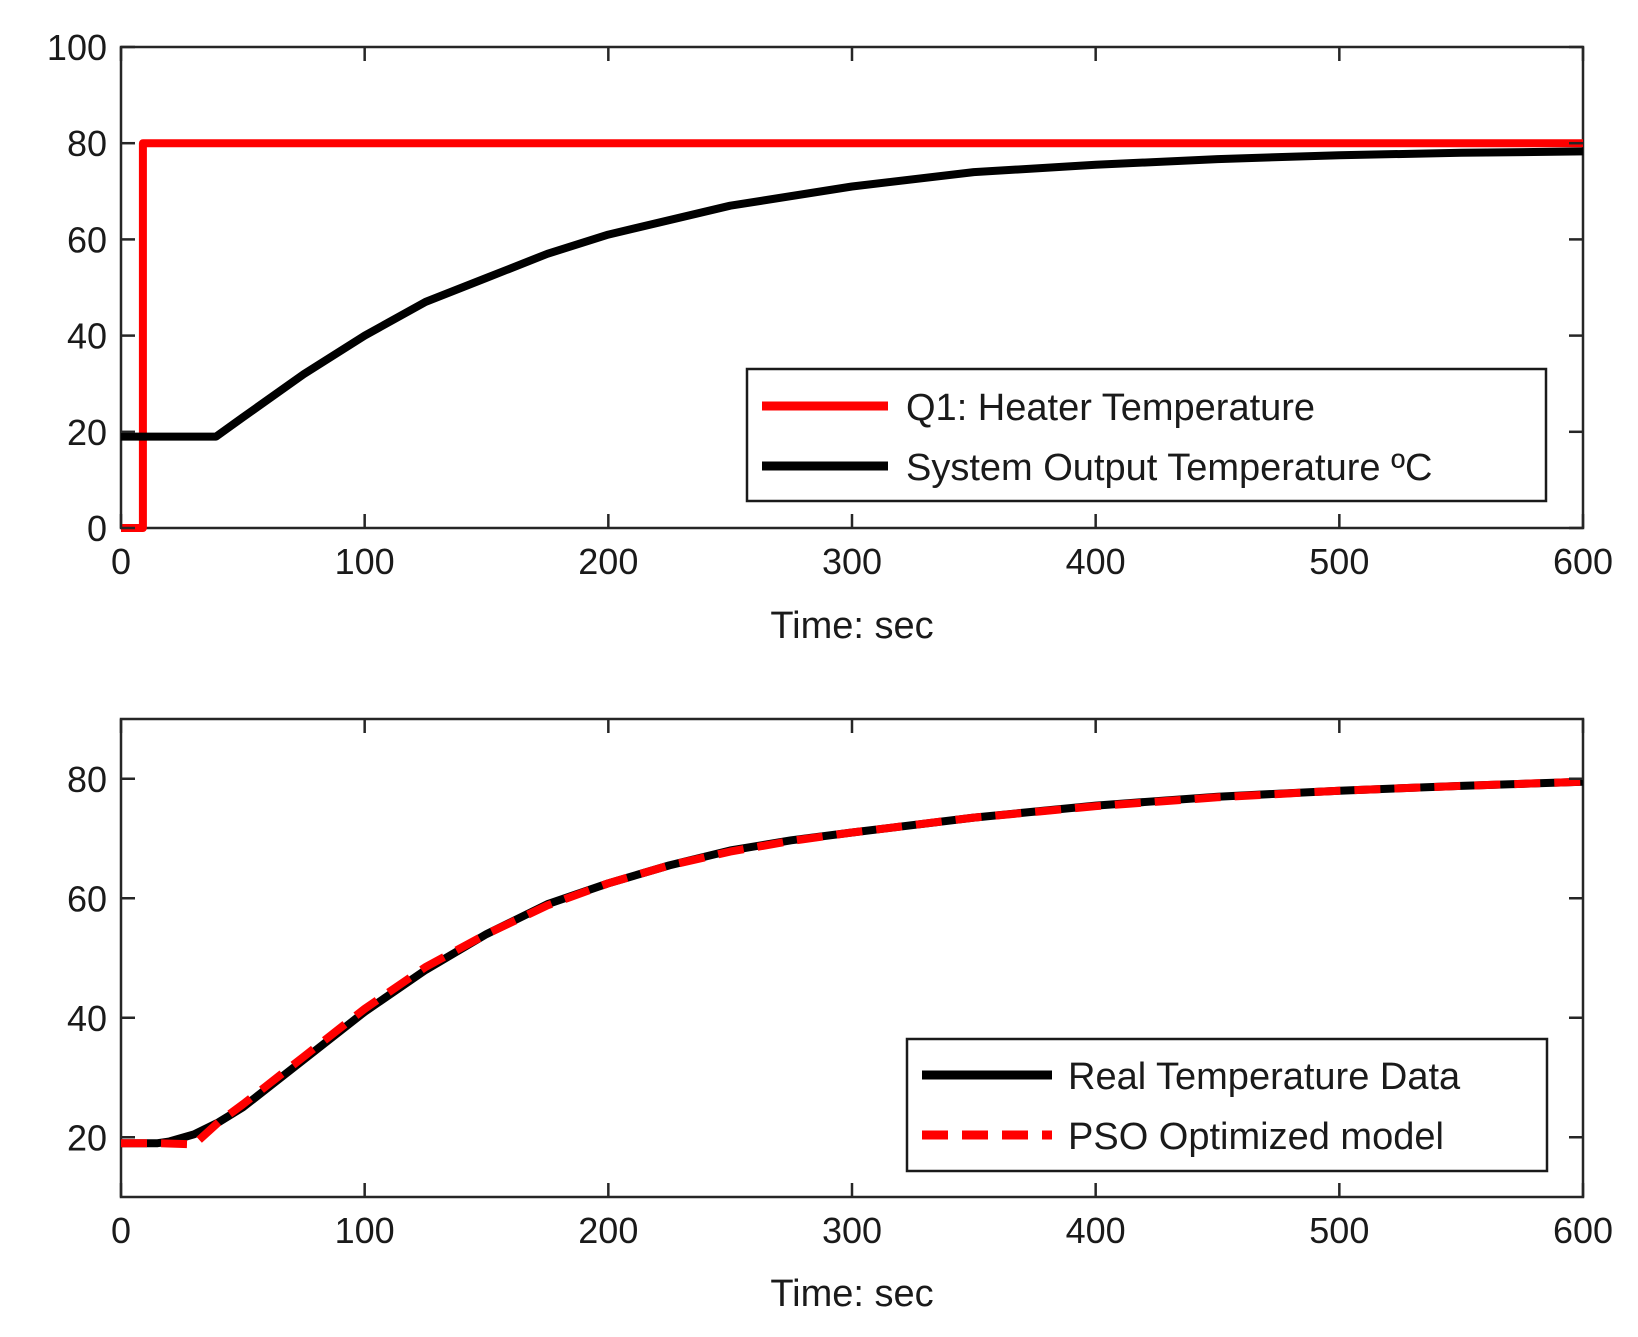 This screenshot has width=1638, height=1337. What do you see at coordinates (77, 47) in the screenshot?
I see `ytick-label-100: 100` at bounding box center [77, 47].